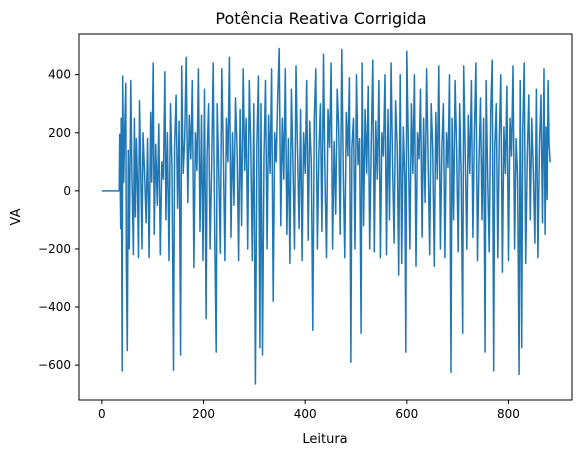 The height and width of the screenshot is (455, 583). What do you see at coordinates (203, 414) in the screenshot?
I see `x-tick-label: 200` at bounding box center [203, 414].